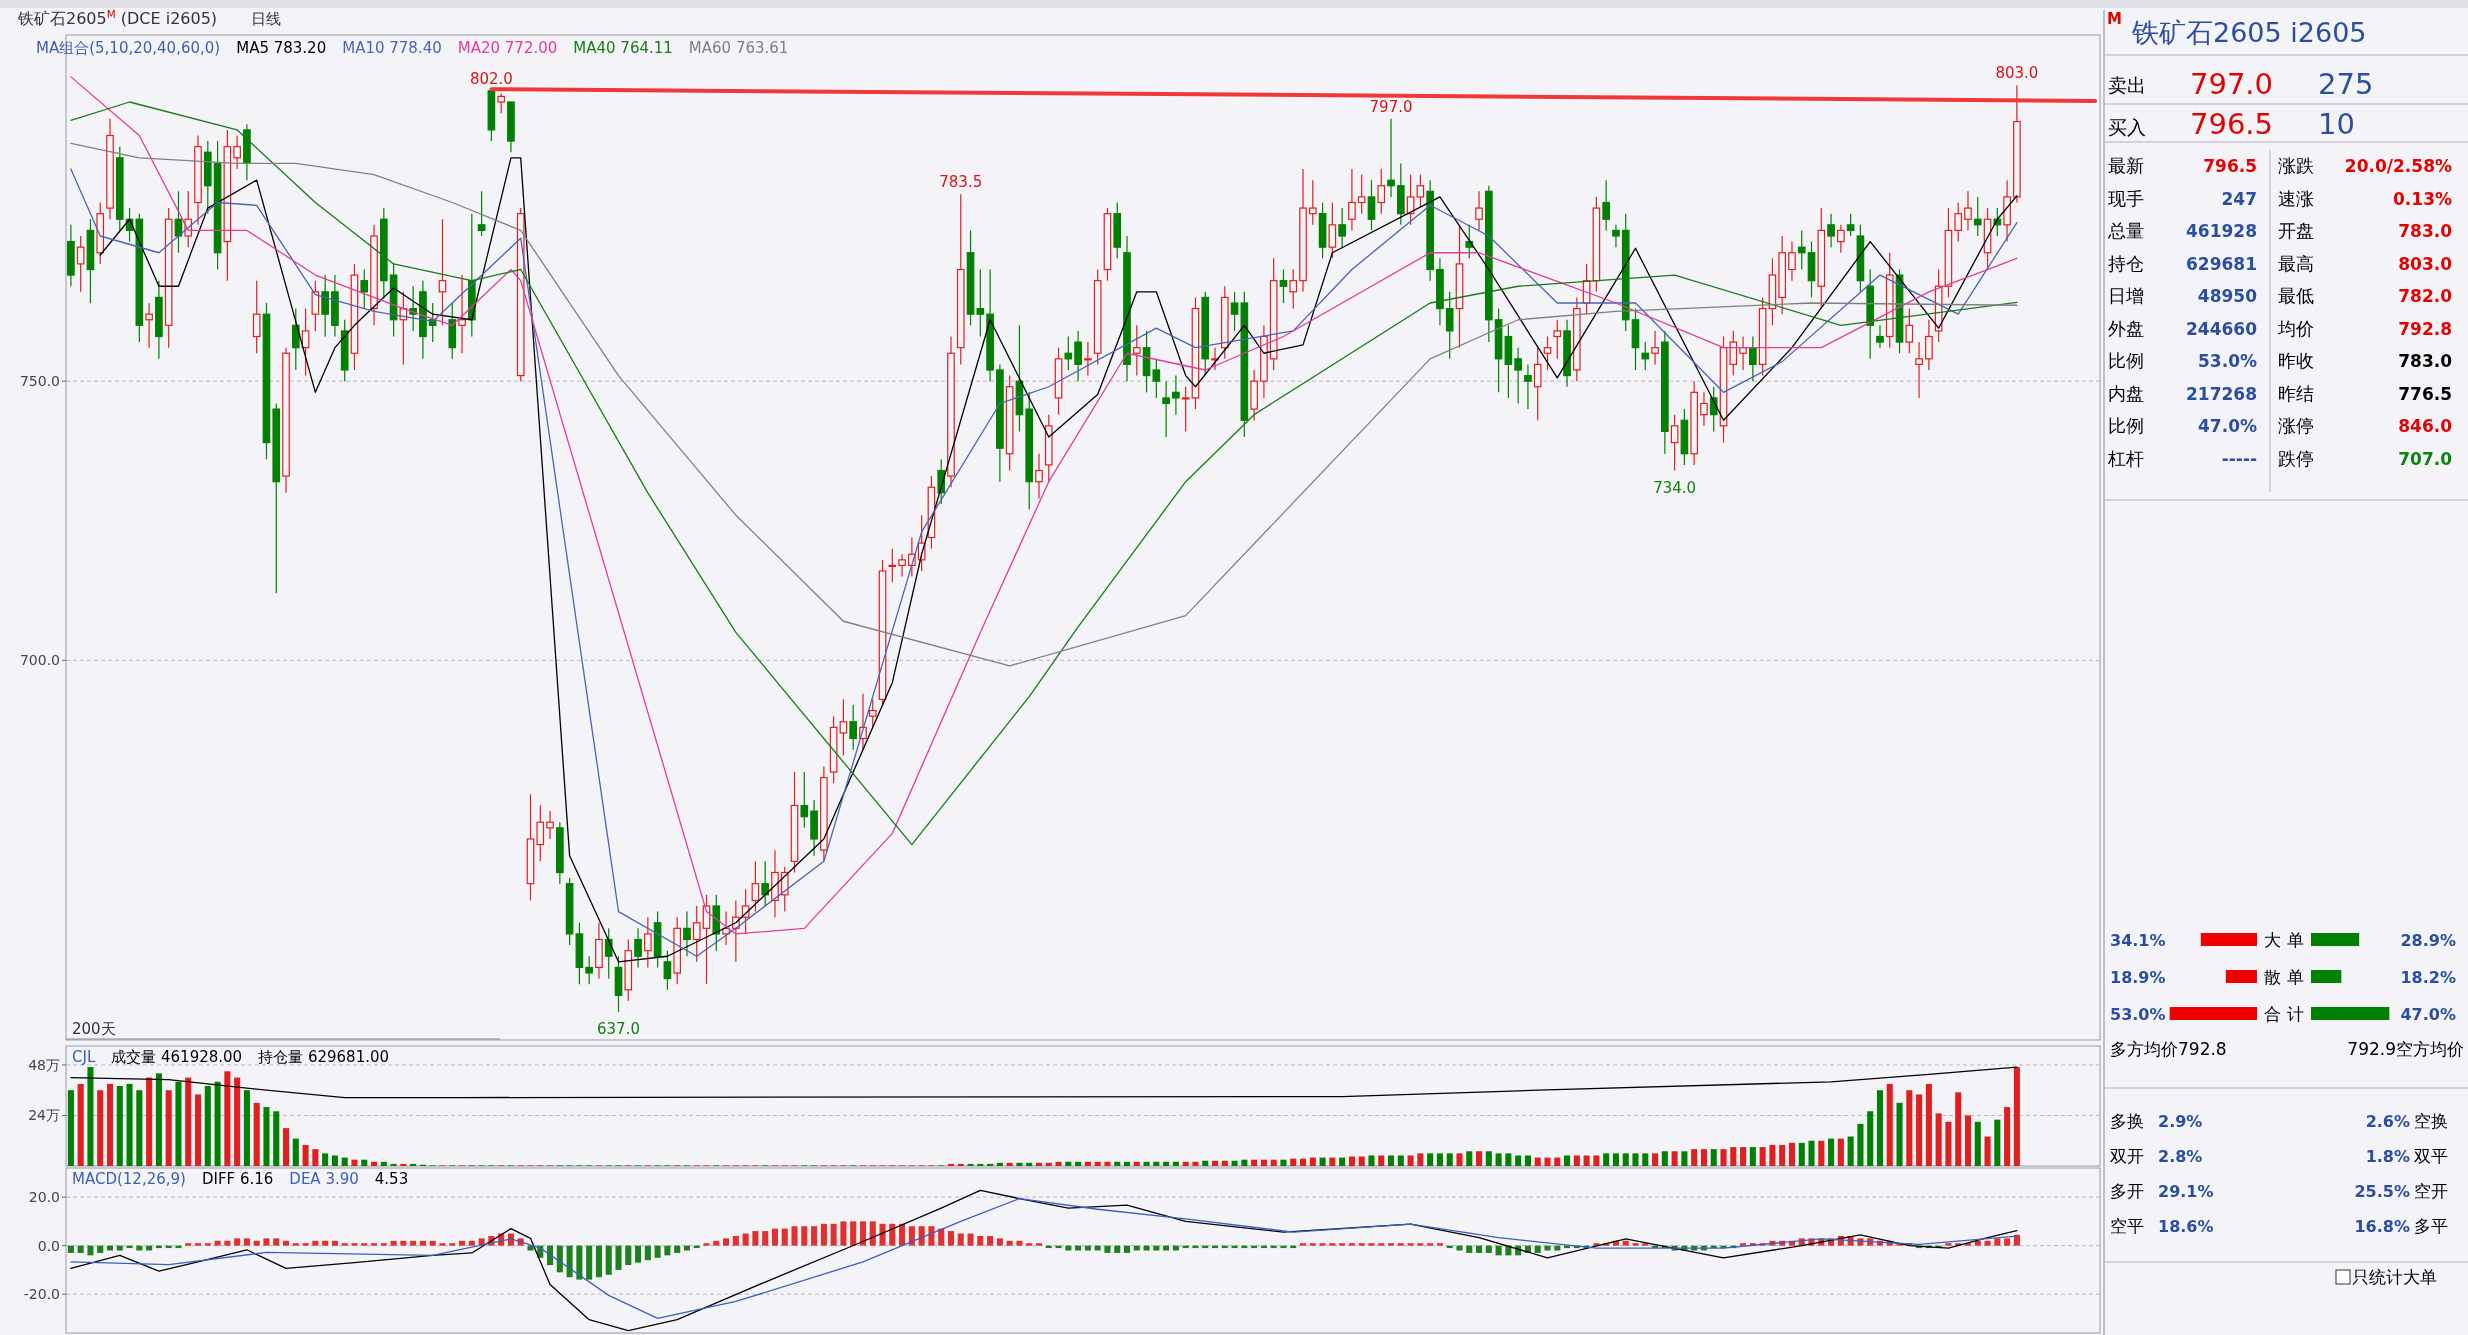 Image resolution: width=2468 pixels, height=1335 pixels. I want to click on text: 797.0, so click(2232, 84).